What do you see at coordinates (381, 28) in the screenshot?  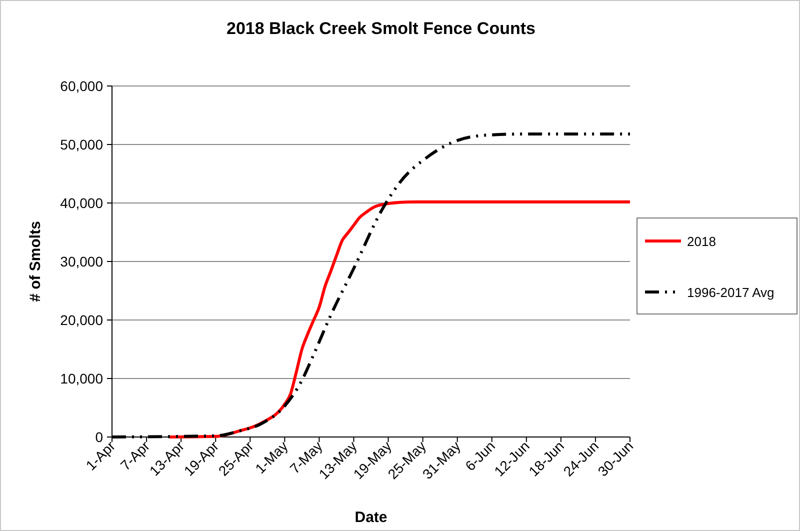 I see `chart-title: 2018 Black Creek Smolt Fence Counts` at bounding box center [381, 28].